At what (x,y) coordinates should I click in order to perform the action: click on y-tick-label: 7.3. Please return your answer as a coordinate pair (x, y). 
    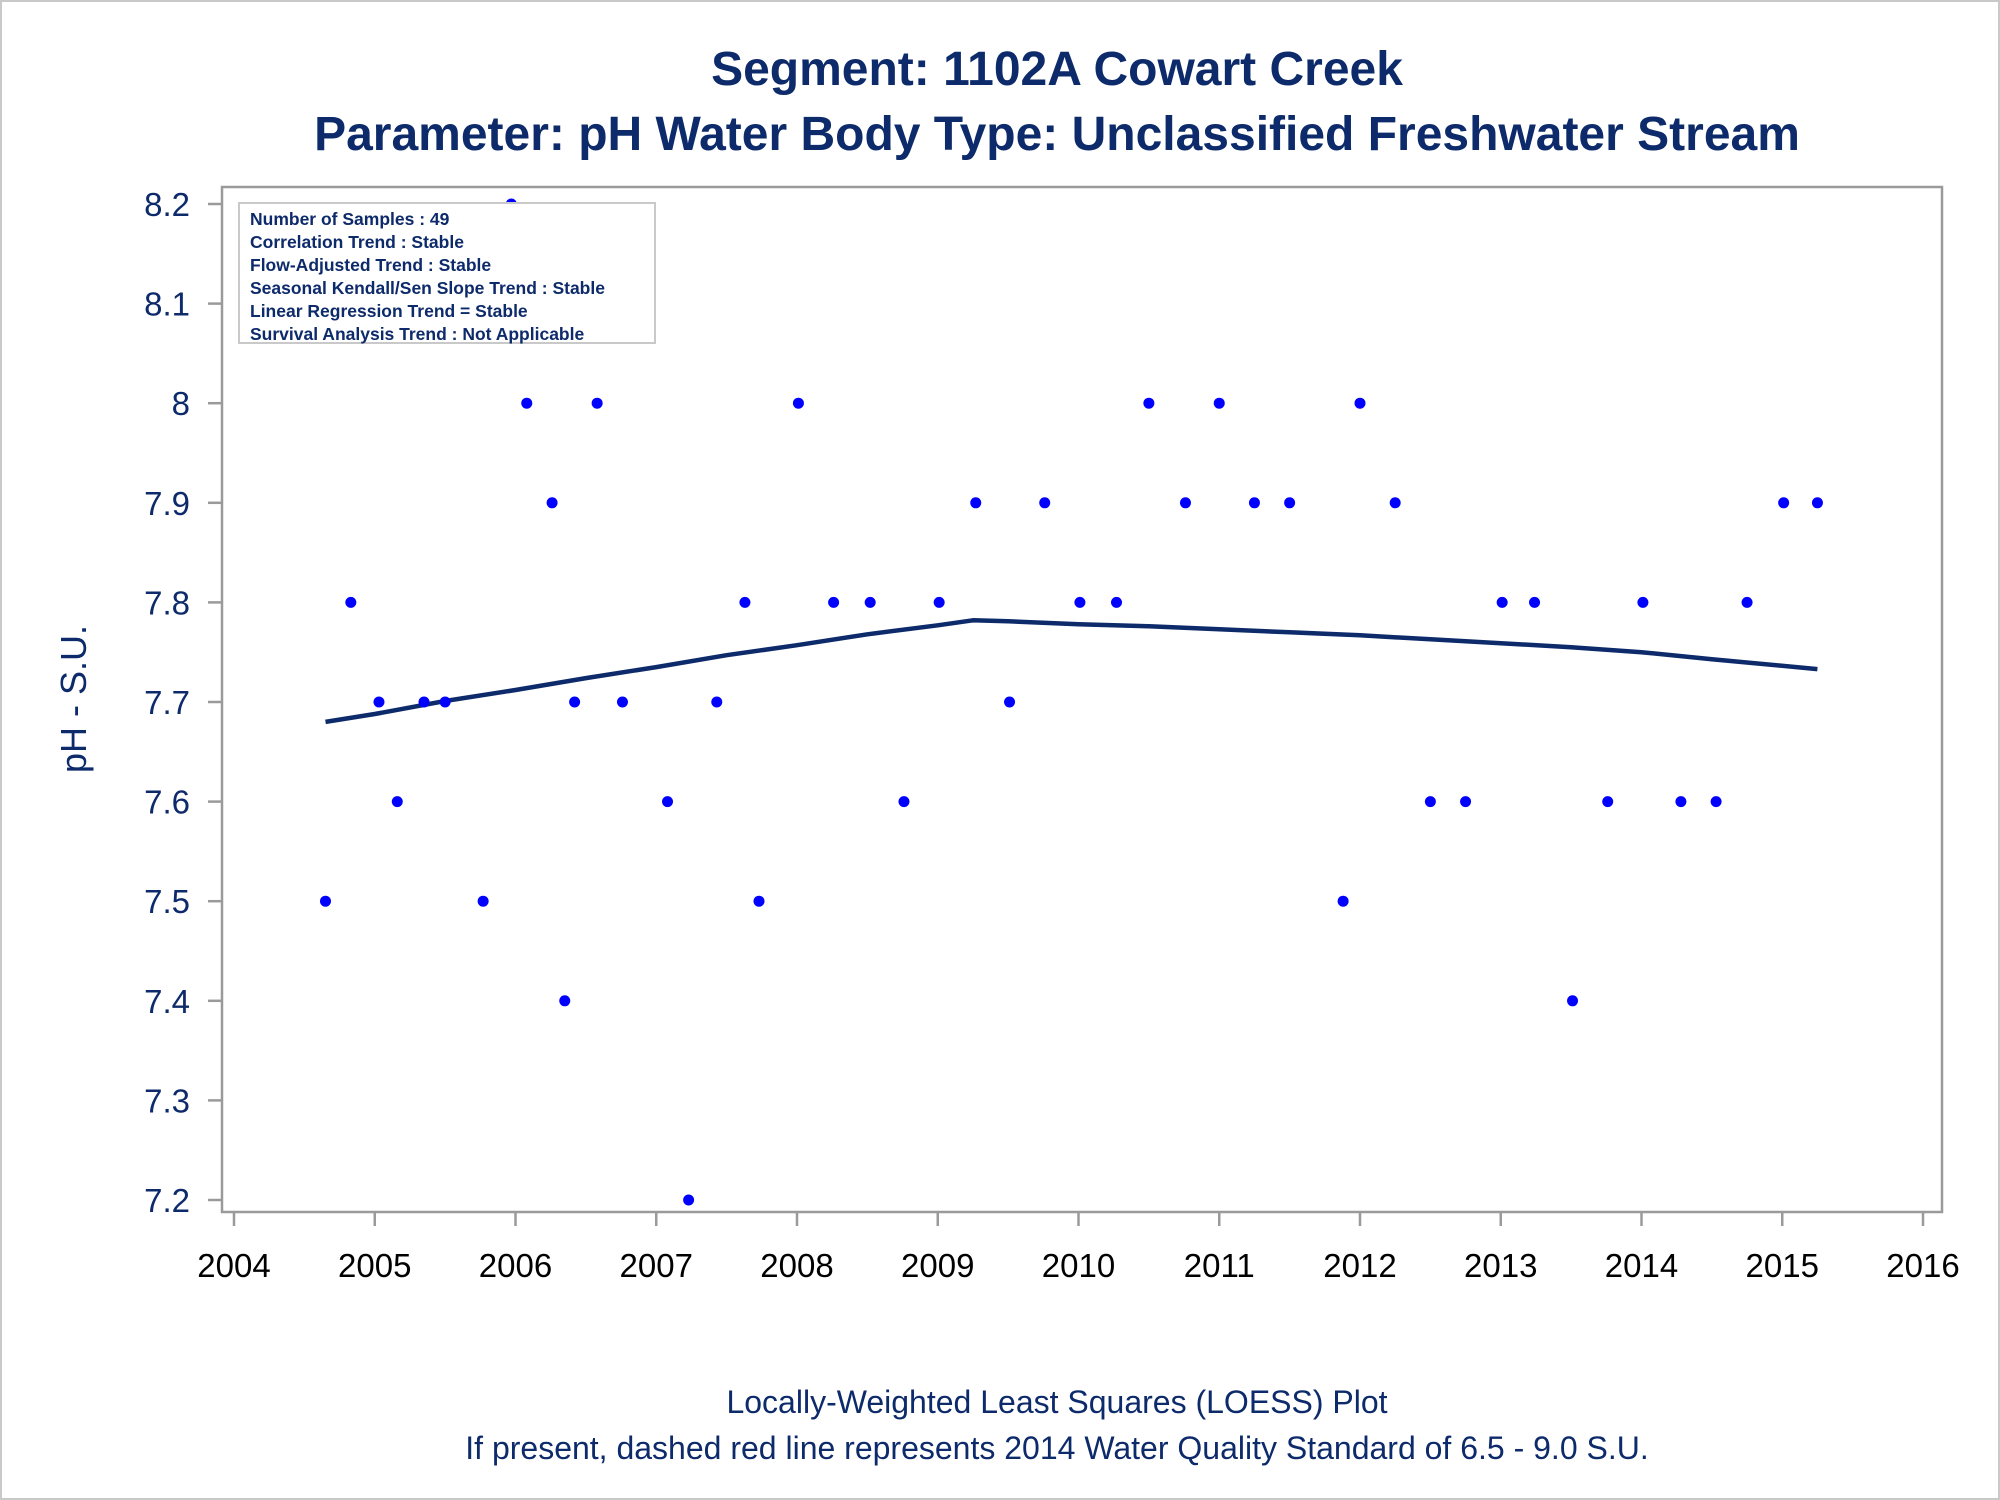
    Looking at the image, I should click on (167, 1100).